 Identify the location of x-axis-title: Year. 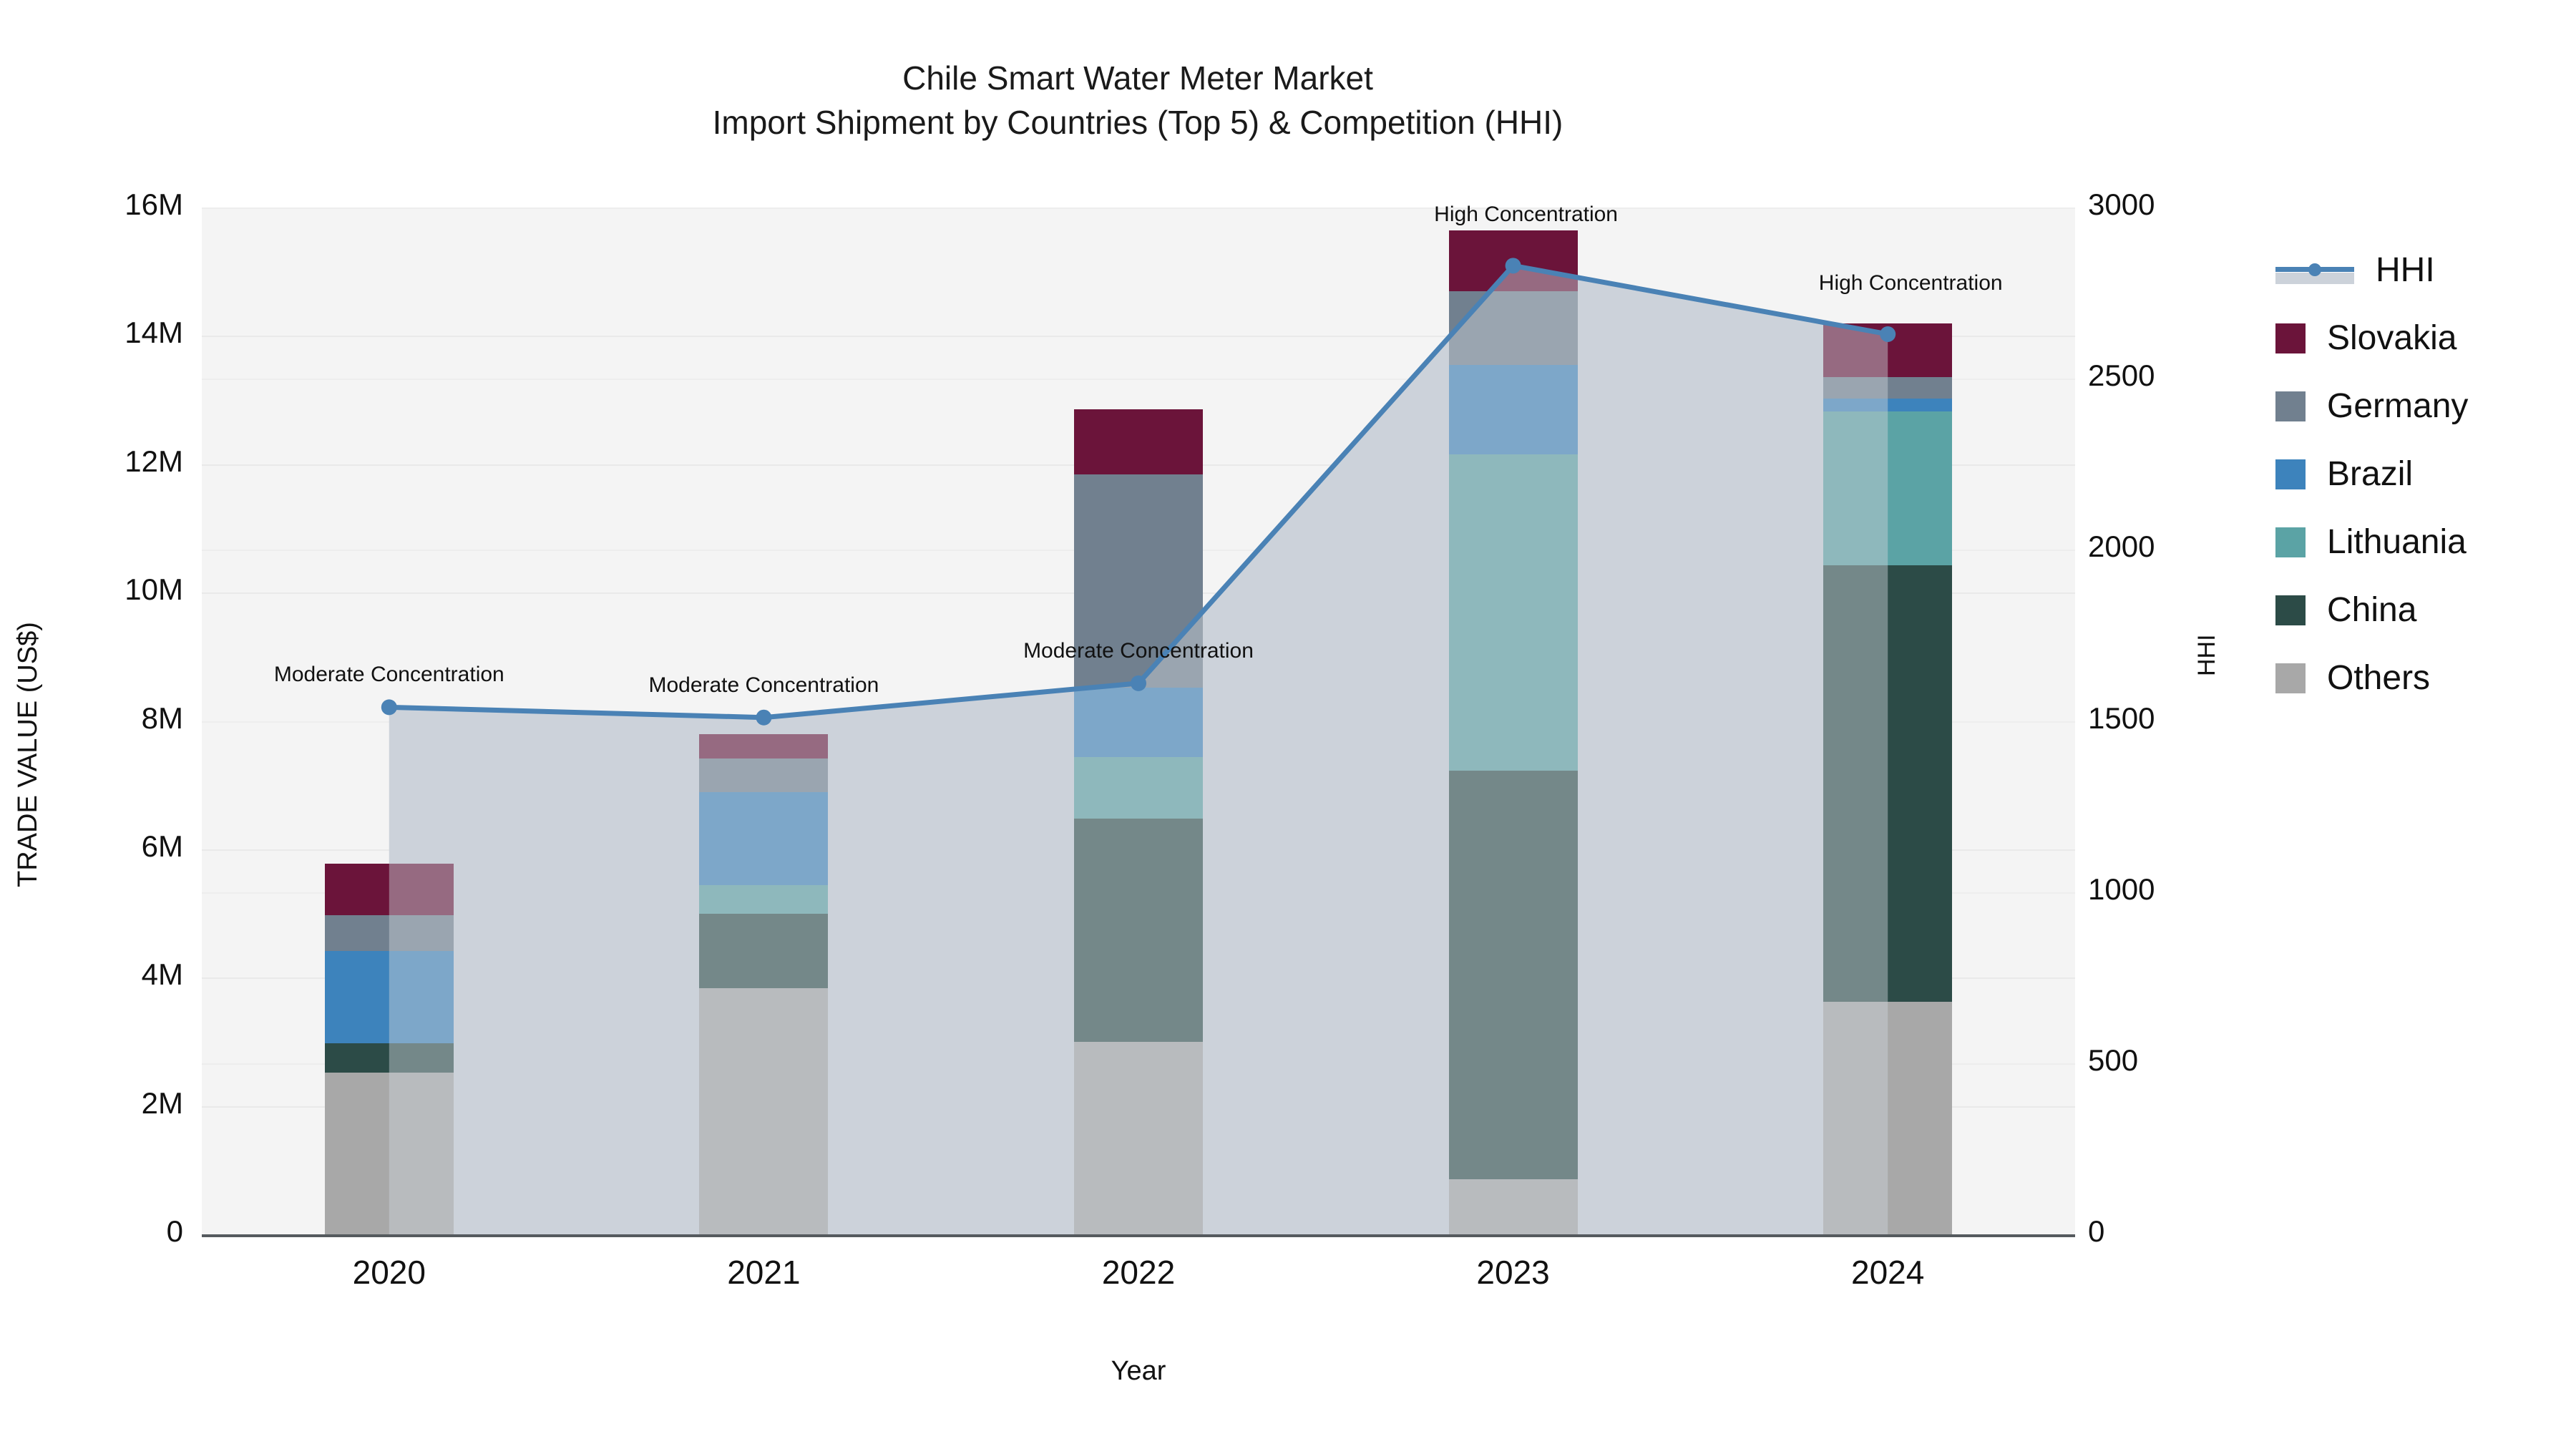
(1138, 1371).